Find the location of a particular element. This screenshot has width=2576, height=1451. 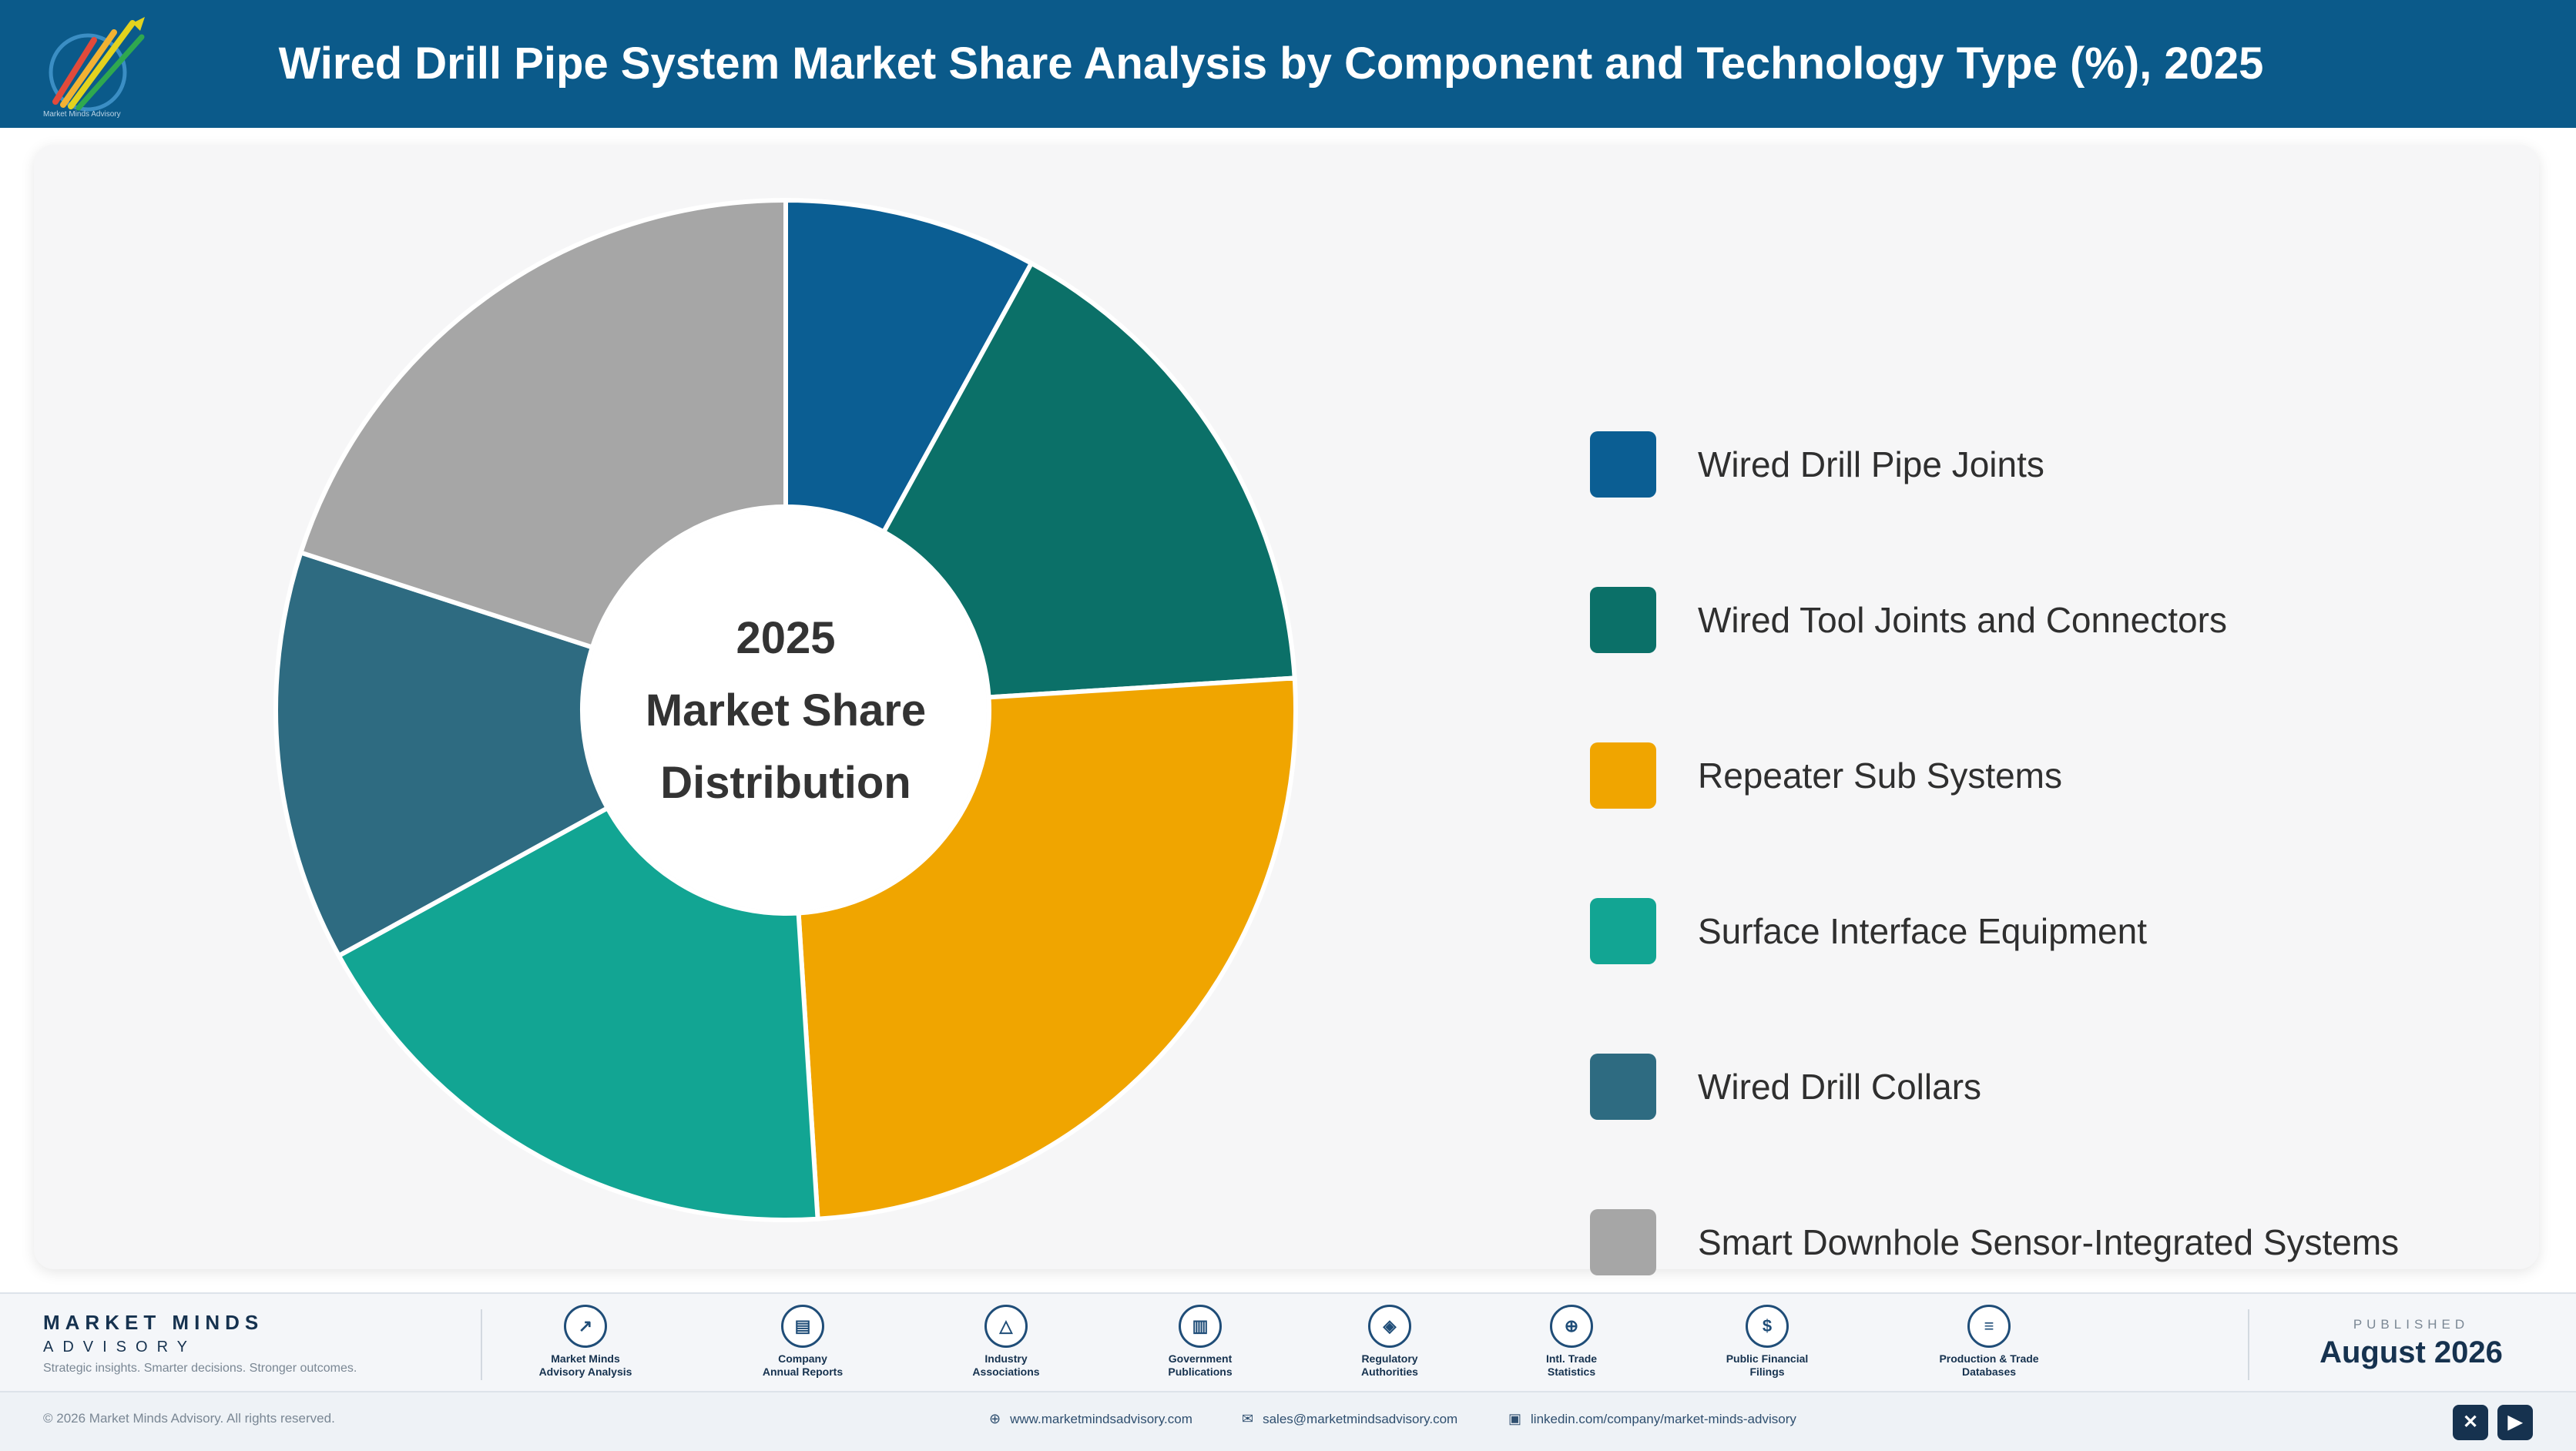

legend-label: Wired Drill Pipe Joints is located at coordinates (1871, 464).